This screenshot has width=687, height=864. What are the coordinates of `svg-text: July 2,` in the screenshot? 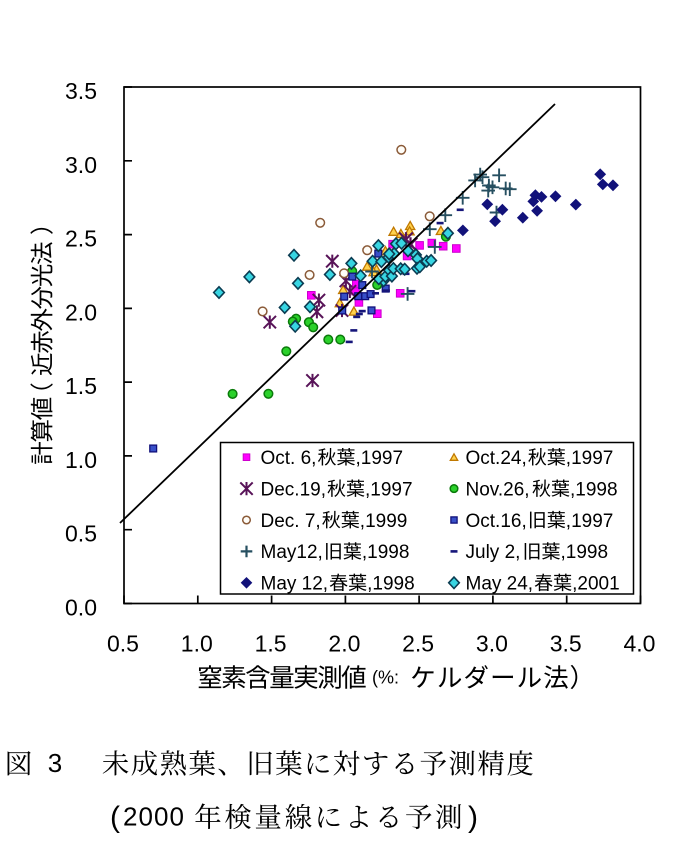 It's located at (493, 552).